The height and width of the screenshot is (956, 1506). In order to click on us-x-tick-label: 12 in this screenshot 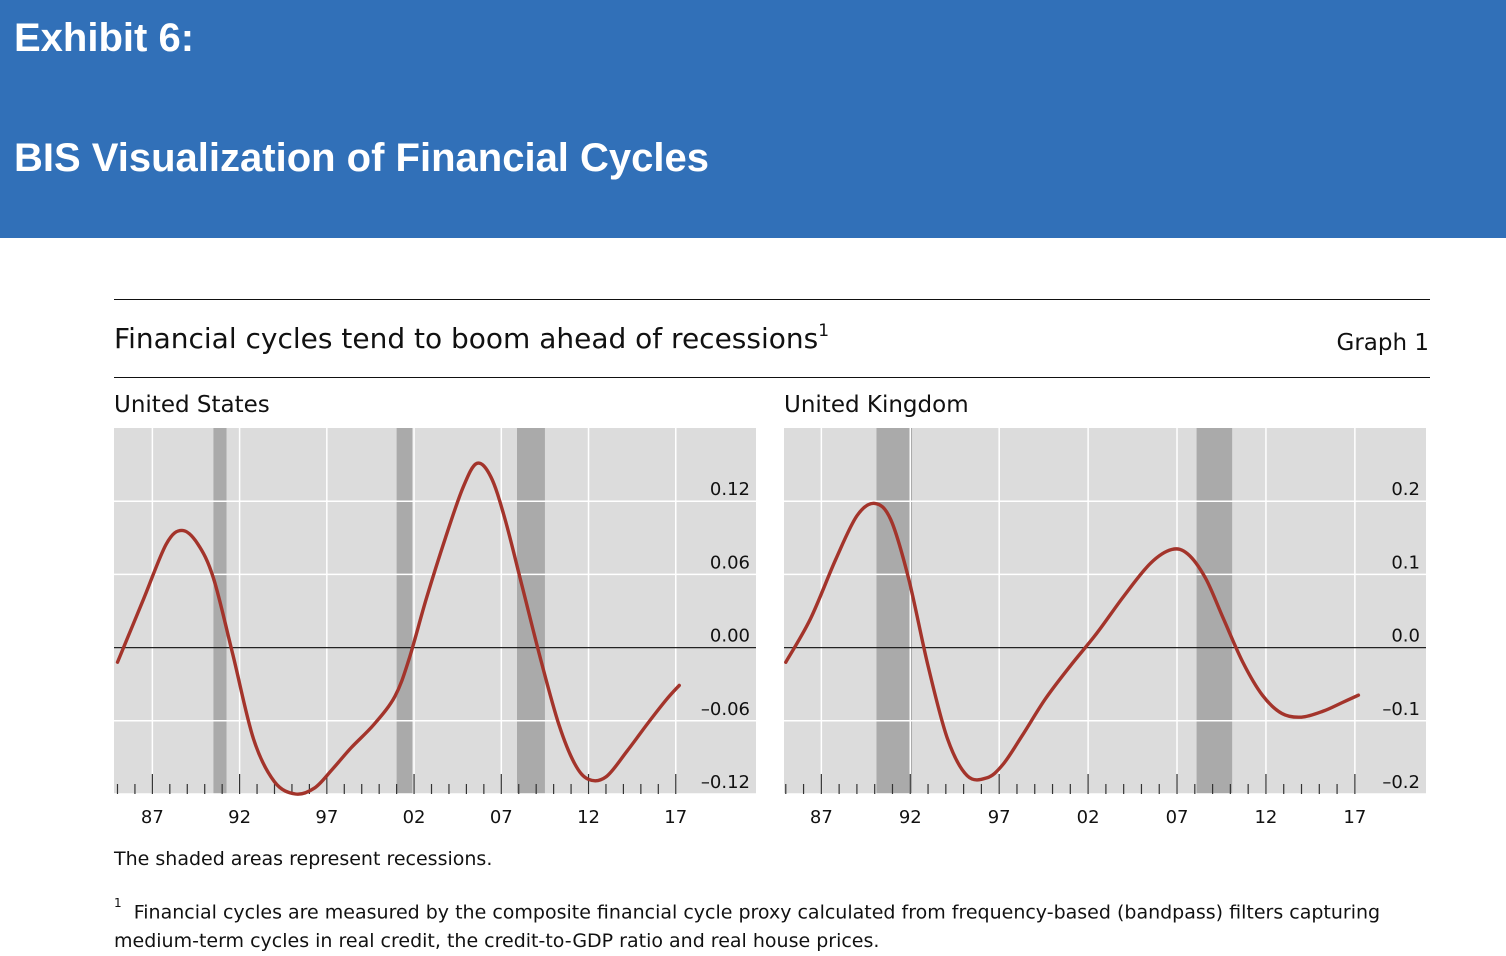, I will do `click(588, 817)`.